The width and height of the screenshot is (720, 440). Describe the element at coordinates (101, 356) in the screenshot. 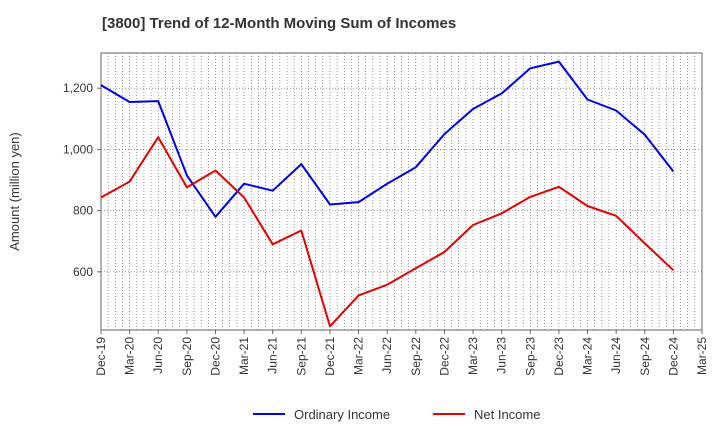

I see `x-tick-label: Dec-19` at that location.